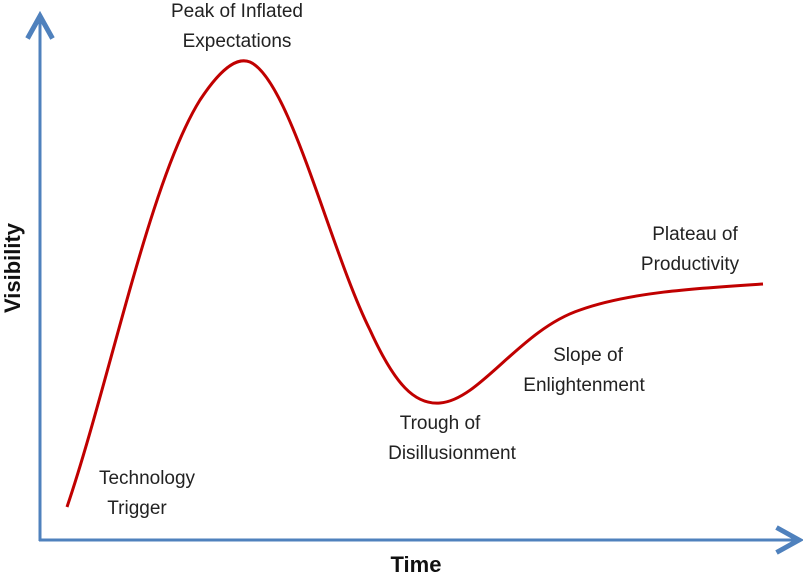 The height and width of the screenshot is (576, 803). I want to click on x-axis-title: Time, so click(416, 564).